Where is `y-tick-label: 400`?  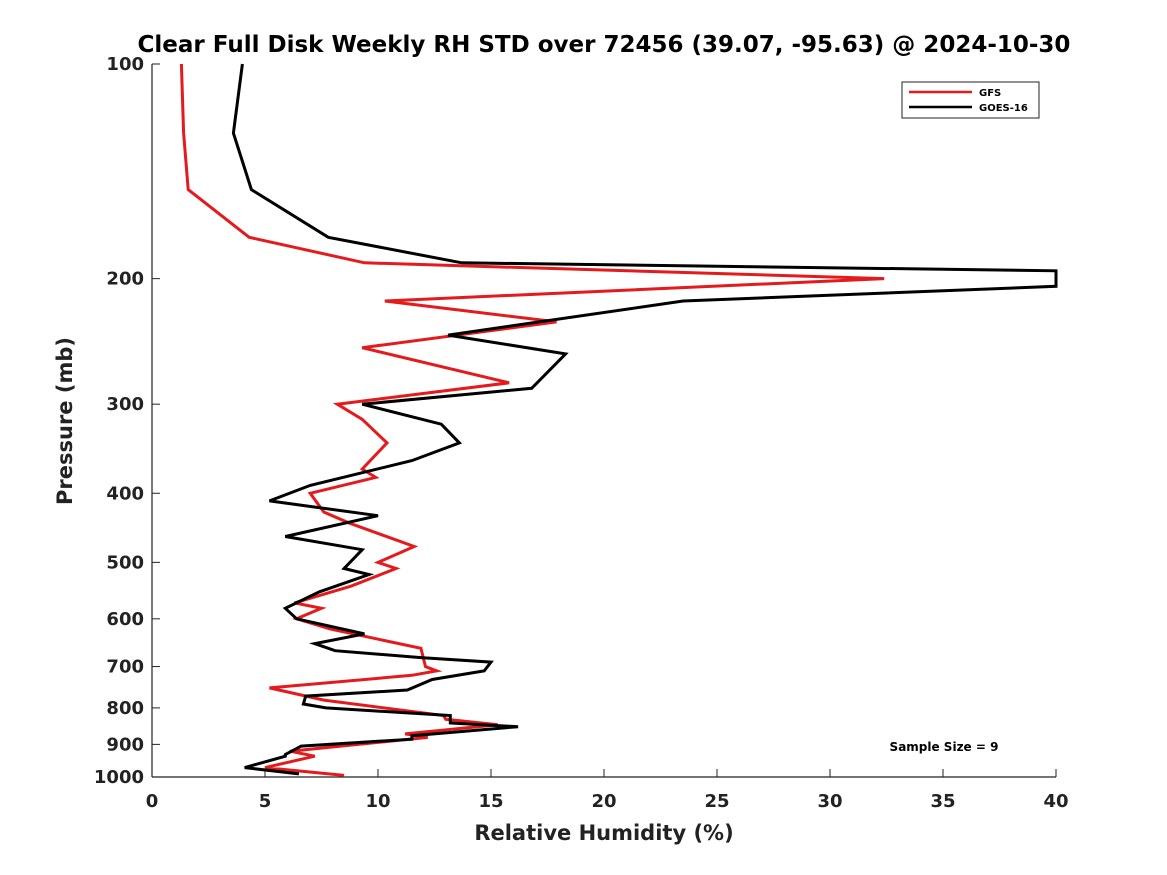
y-tick-label: 400 is located at coordinates (125, 493).